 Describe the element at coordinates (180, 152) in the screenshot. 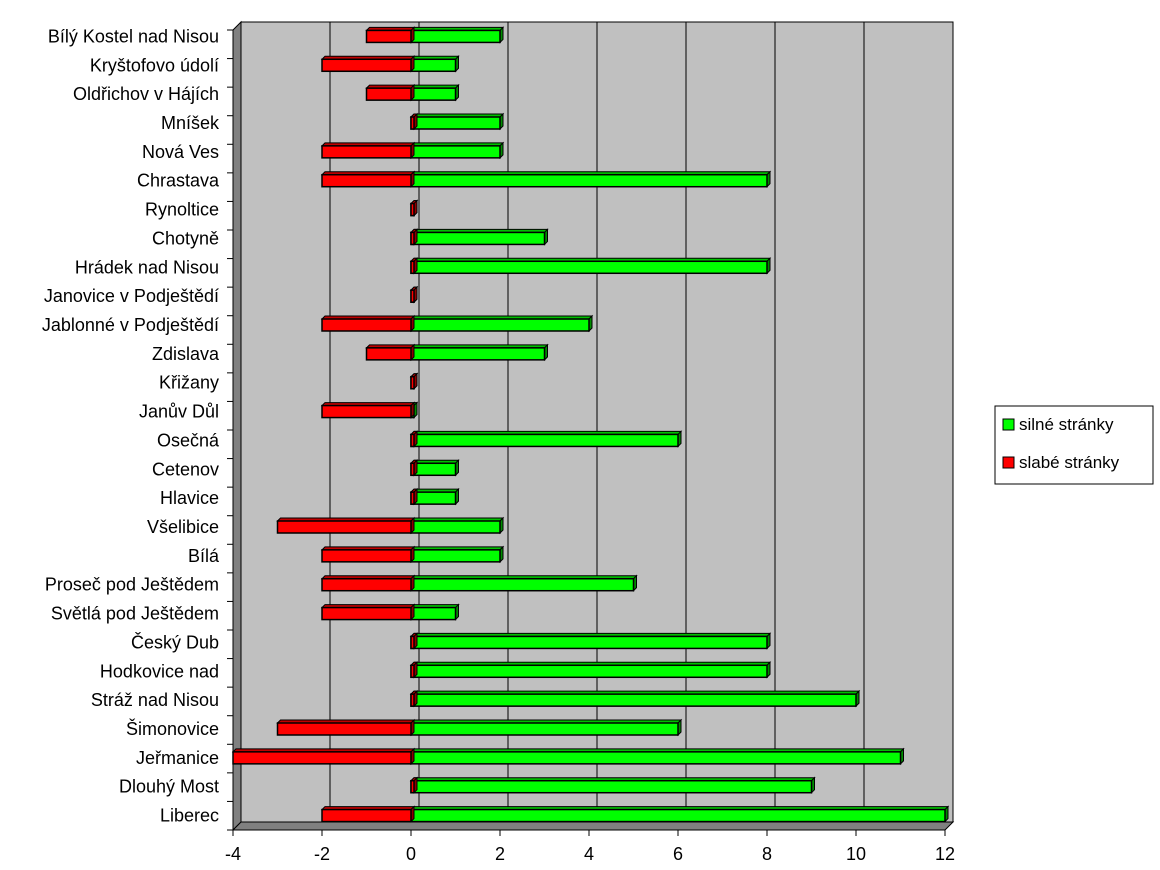

I see `category-label: Nová Ves` at that location.